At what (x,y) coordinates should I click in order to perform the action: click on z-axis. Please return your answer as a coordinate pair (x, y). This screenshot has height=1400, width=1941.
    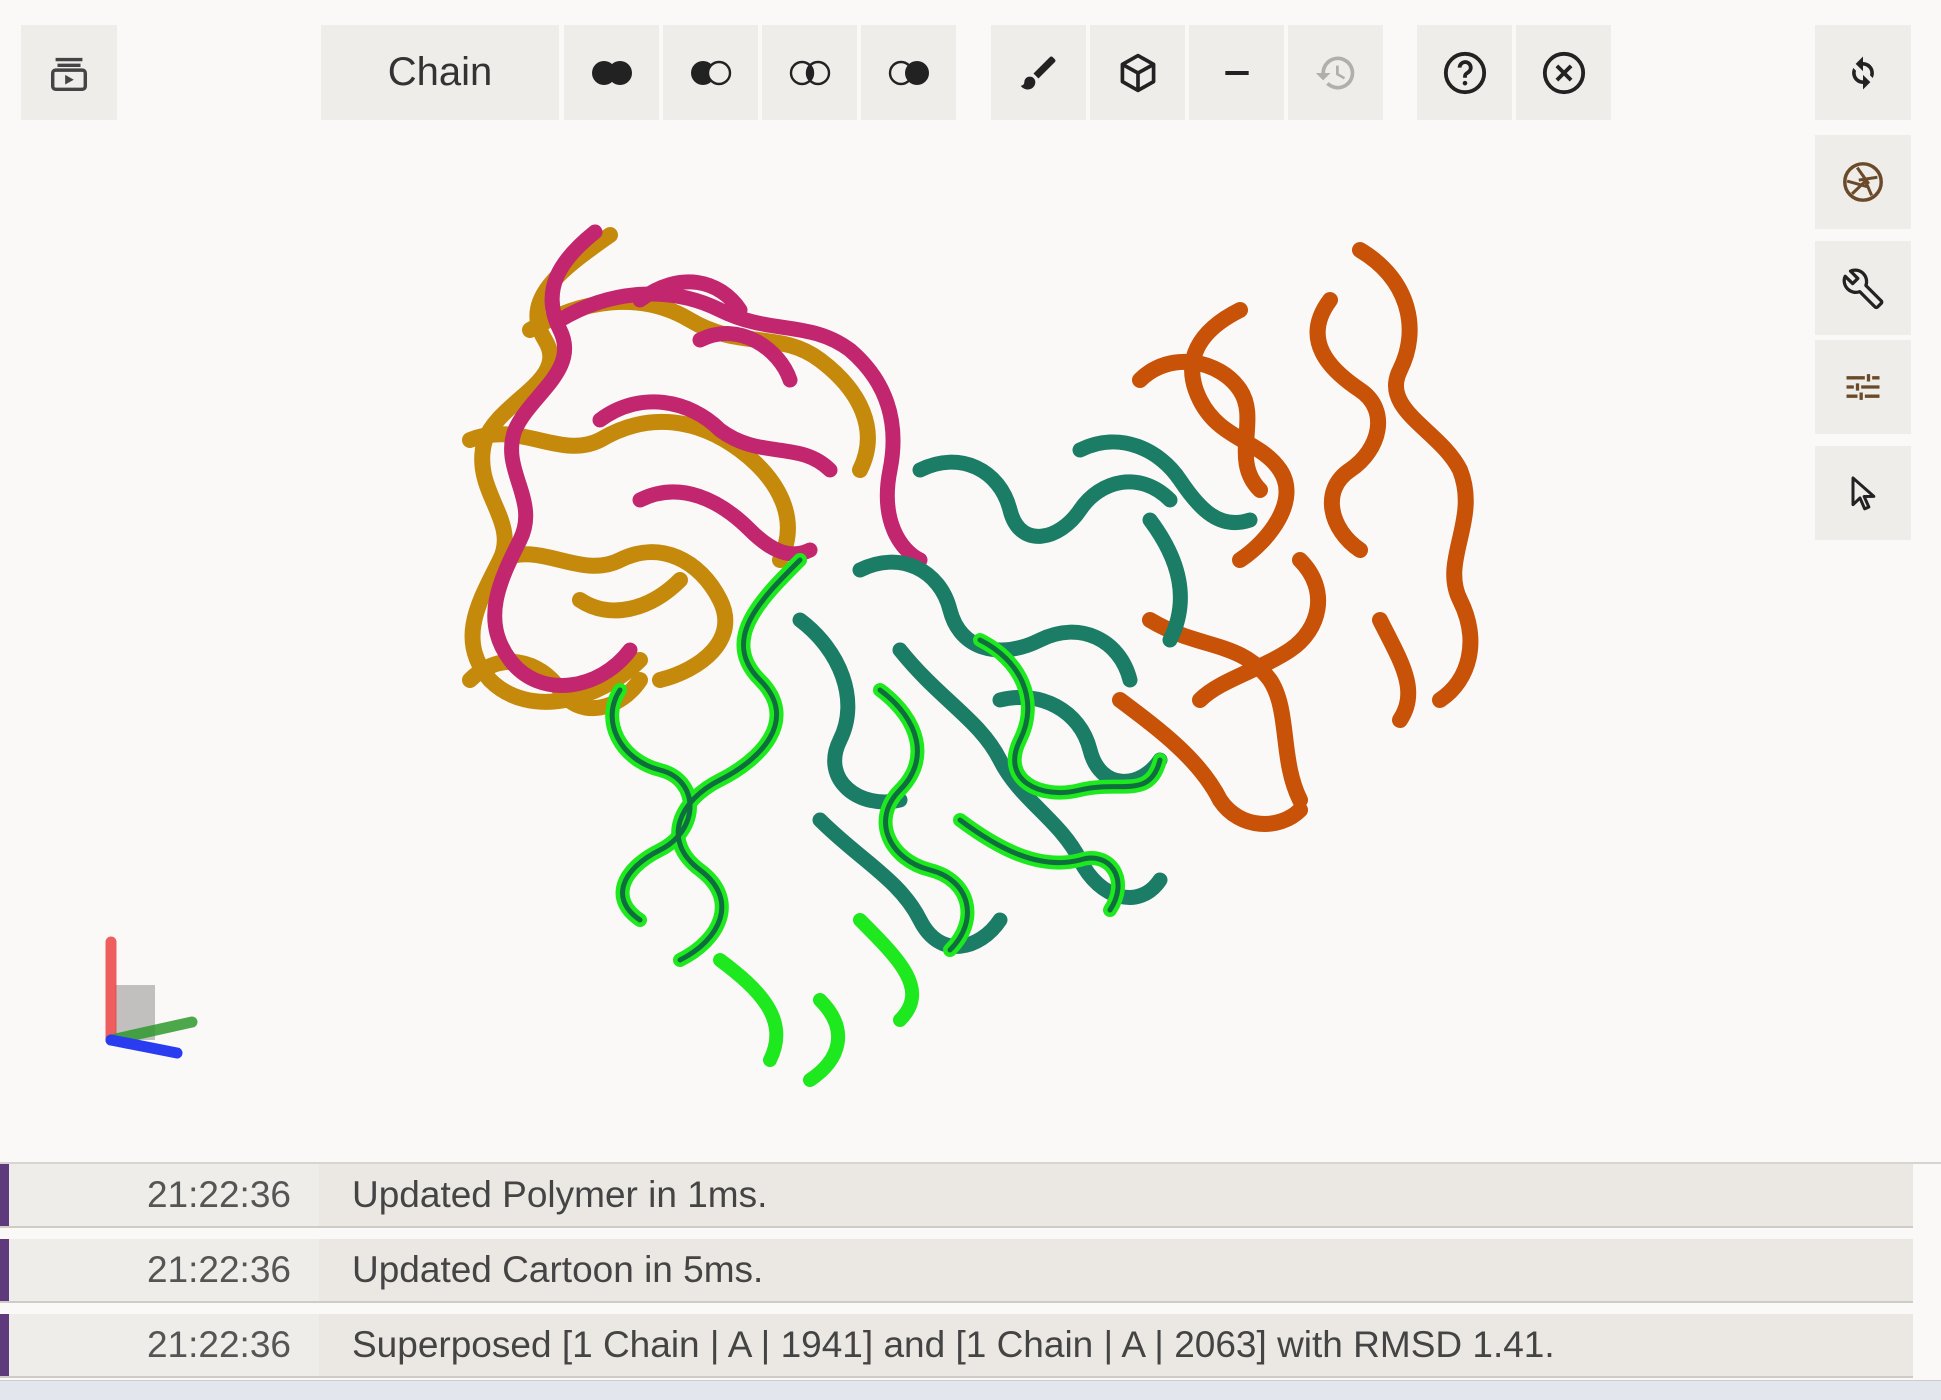
    Looking at the image, I should click on (144, 1046).